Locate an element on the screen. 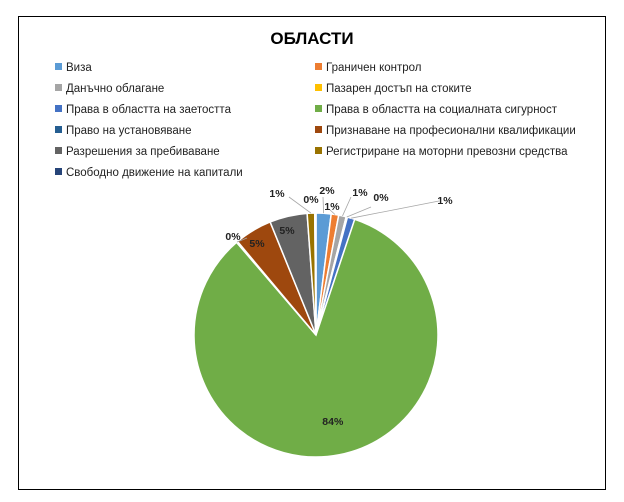  legend-item: Права в областта на заетостта is located at coordinates (143, 110).